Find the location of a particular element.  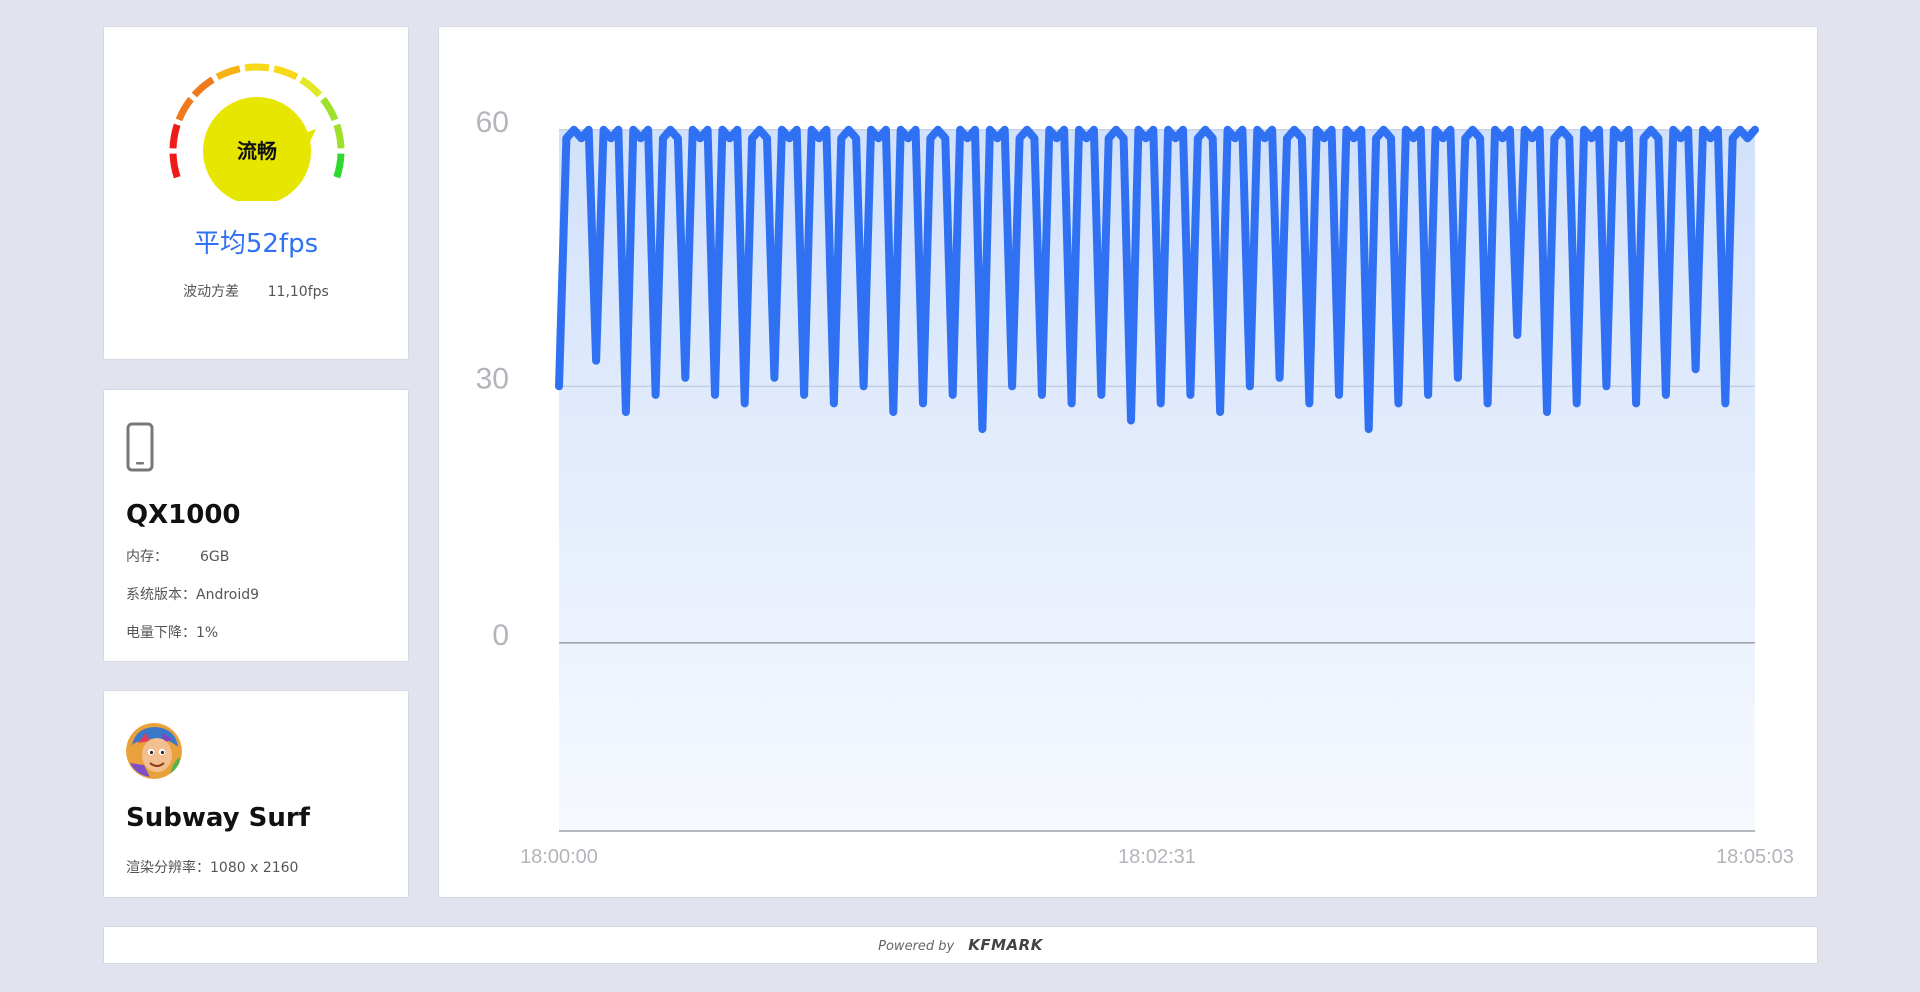

x-tick-label: 18:05:03 is located at coordinates (1755, 857).